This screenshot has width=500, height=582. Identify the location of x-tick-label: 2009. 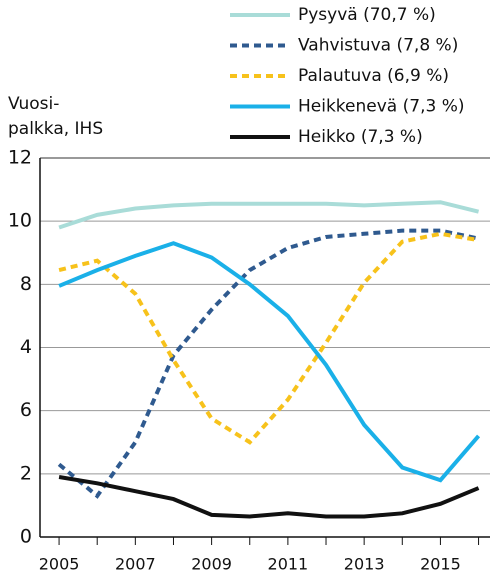
(211, 564).